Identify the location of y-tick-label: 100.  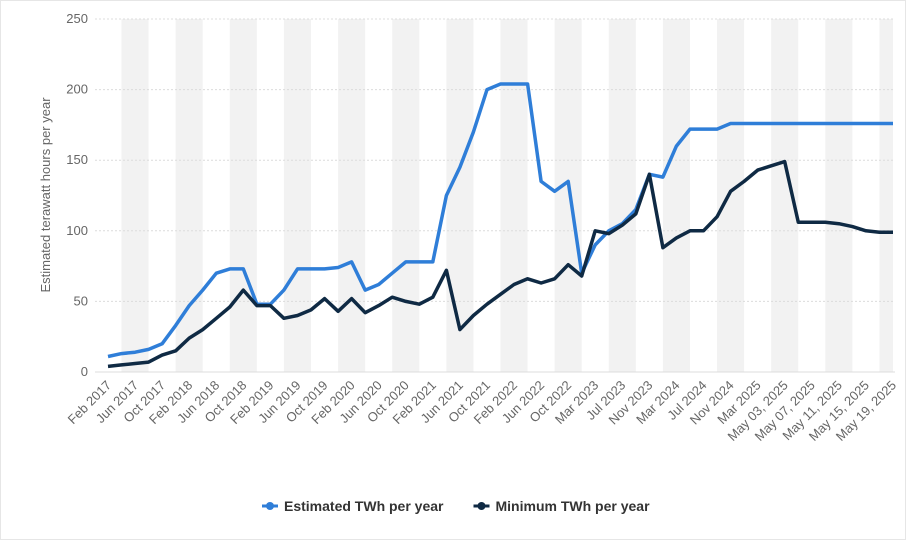
(77, 230).